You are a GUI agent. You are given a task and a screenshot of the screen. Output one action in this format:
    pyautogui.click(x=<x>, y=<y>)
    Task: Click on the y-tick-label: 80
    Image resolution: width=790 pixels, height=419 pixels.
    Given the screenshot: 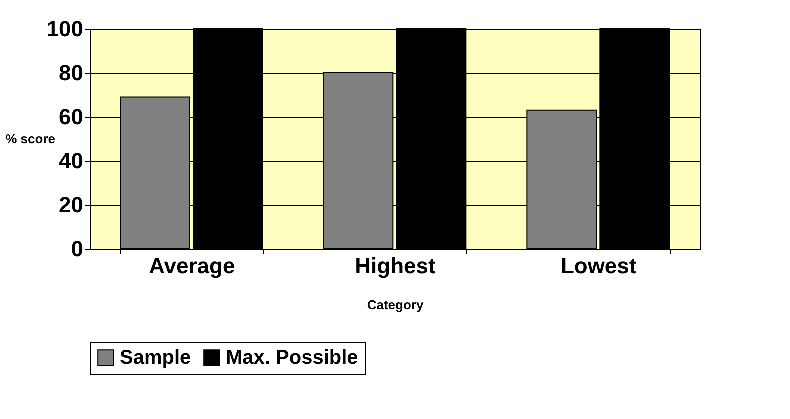 What is the action you would take?
    pyautogui.click(x=71, y=73)
    